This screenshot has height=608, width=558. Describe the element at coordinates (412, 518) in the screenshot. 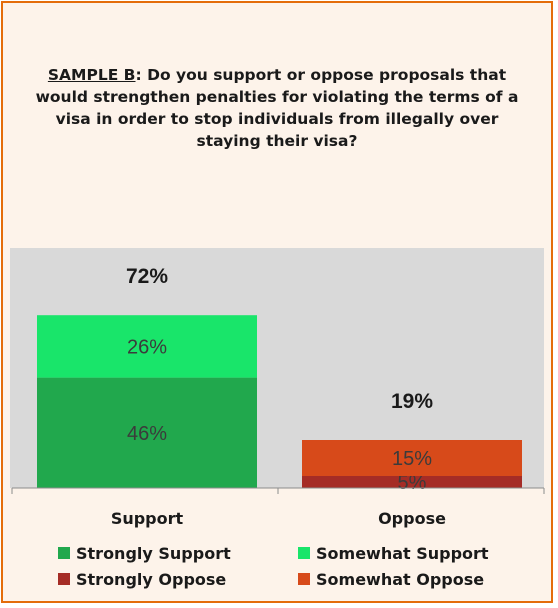

I see `category-label-oppose: Oppose` at that location.